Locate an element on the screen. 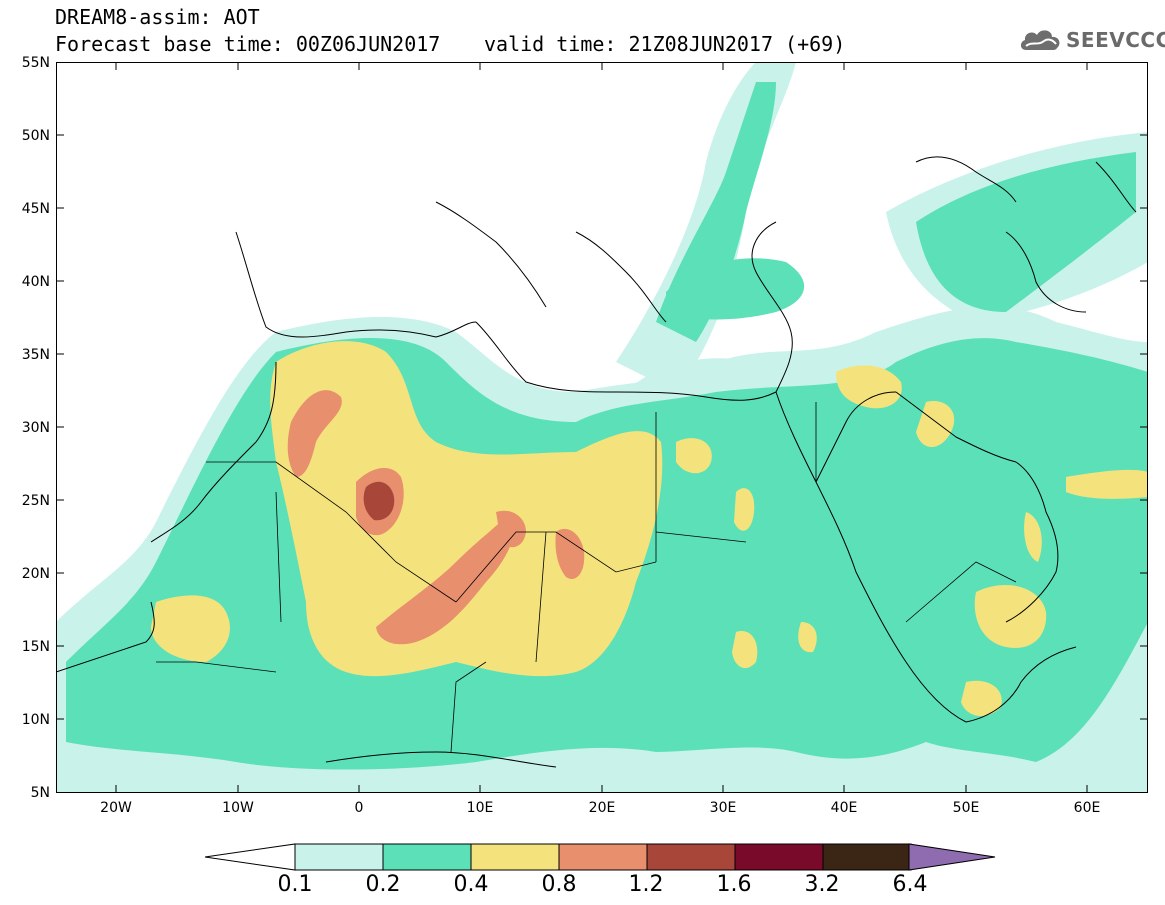 This screenshot has width=1165, height=905. map-title: DREAM8-assim: AOT is located at coordinates (157, 17).